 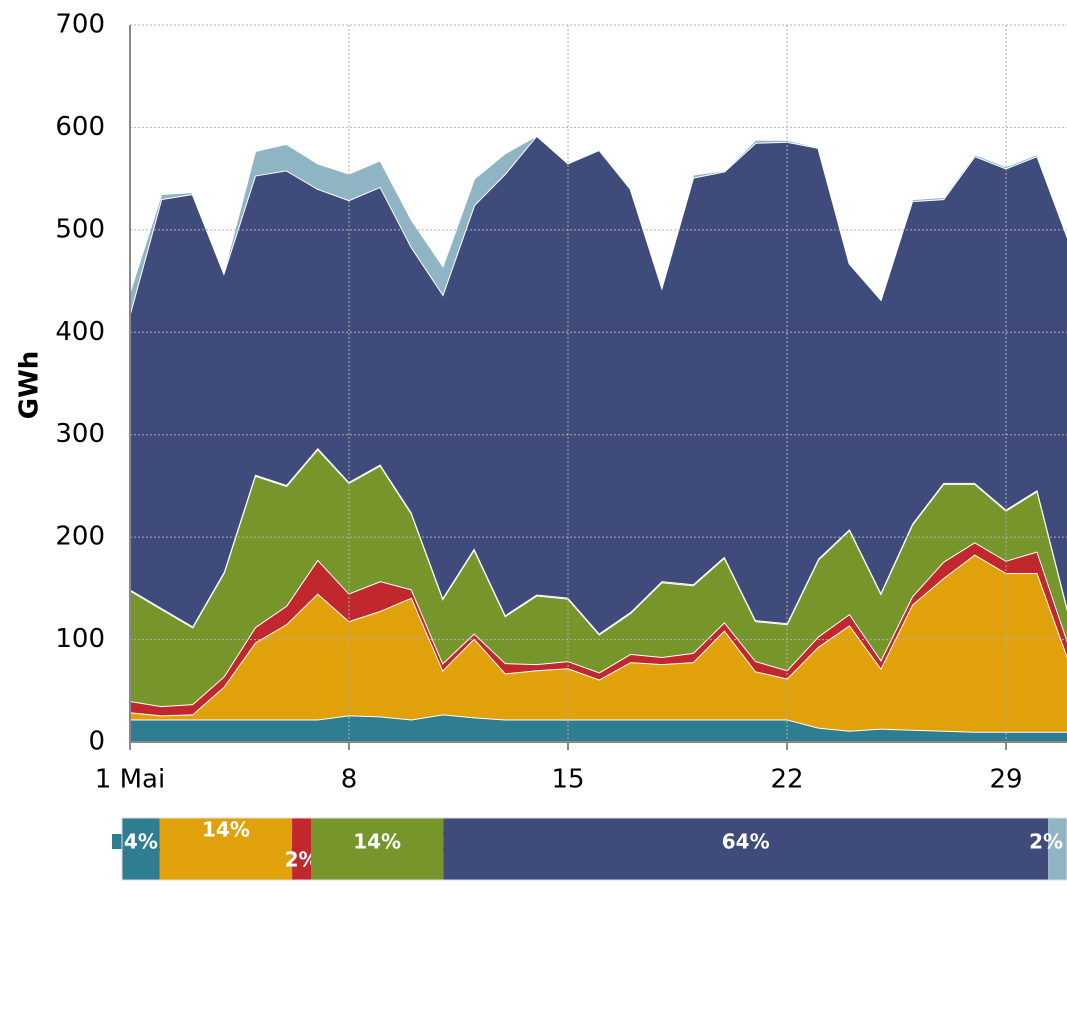 I want to click on share-label: 4%, so click(x=141, y=842).